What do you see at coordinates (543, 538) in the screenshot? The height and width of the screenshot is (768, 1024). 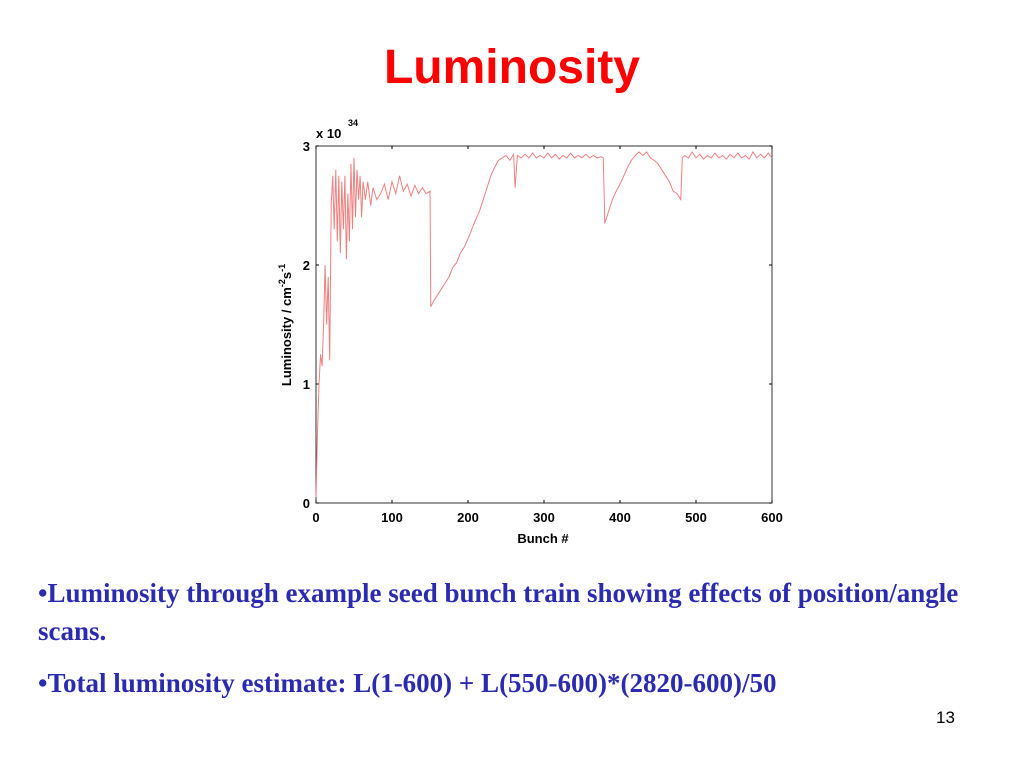 I see `x-axis-label: Bunch #` at bounding box center [543, 538].